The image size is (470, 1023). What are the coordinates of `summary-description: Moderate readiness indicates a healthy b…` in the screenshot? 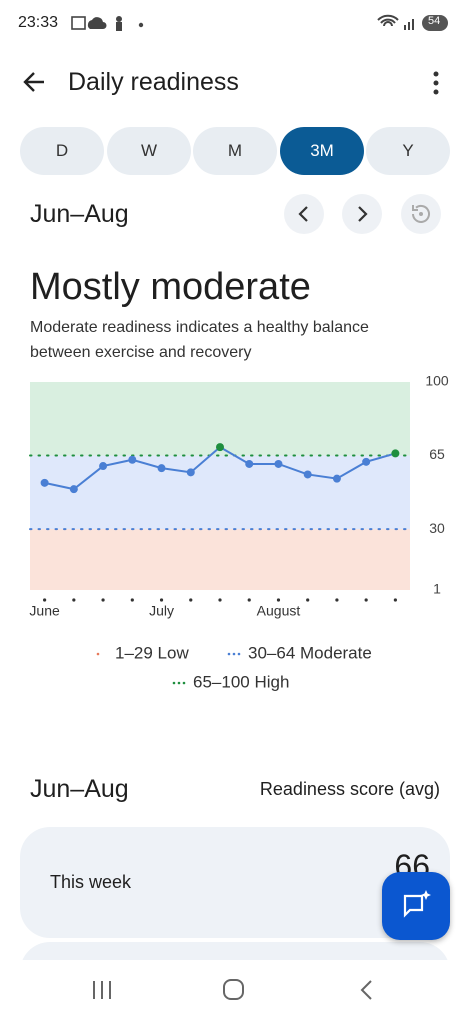 It's located at (199, 340).